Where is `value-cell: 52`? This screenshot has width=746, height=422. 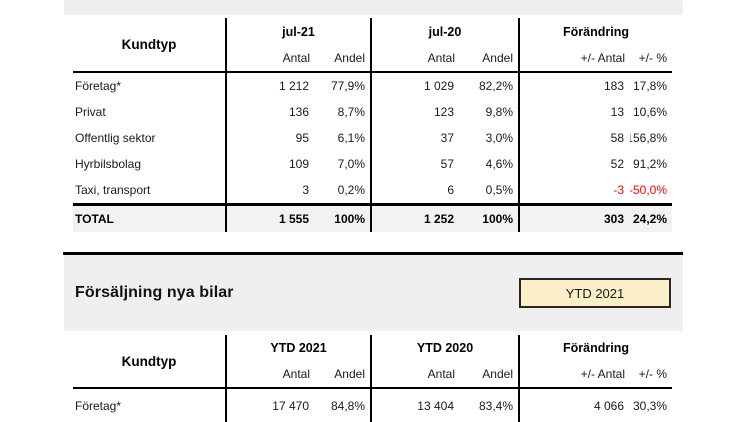
value-cell: 52 is located at coordinates (574, 164).